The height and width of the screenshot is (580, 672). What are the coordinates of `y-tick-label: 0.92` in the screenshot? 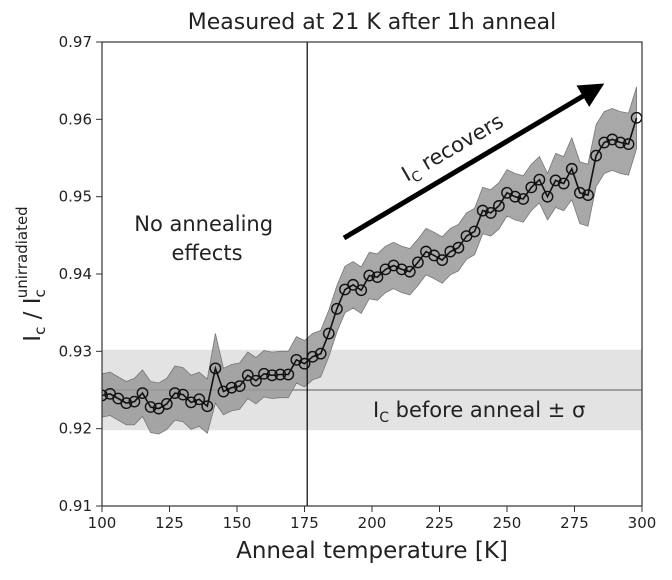 It's located at (75, 429).